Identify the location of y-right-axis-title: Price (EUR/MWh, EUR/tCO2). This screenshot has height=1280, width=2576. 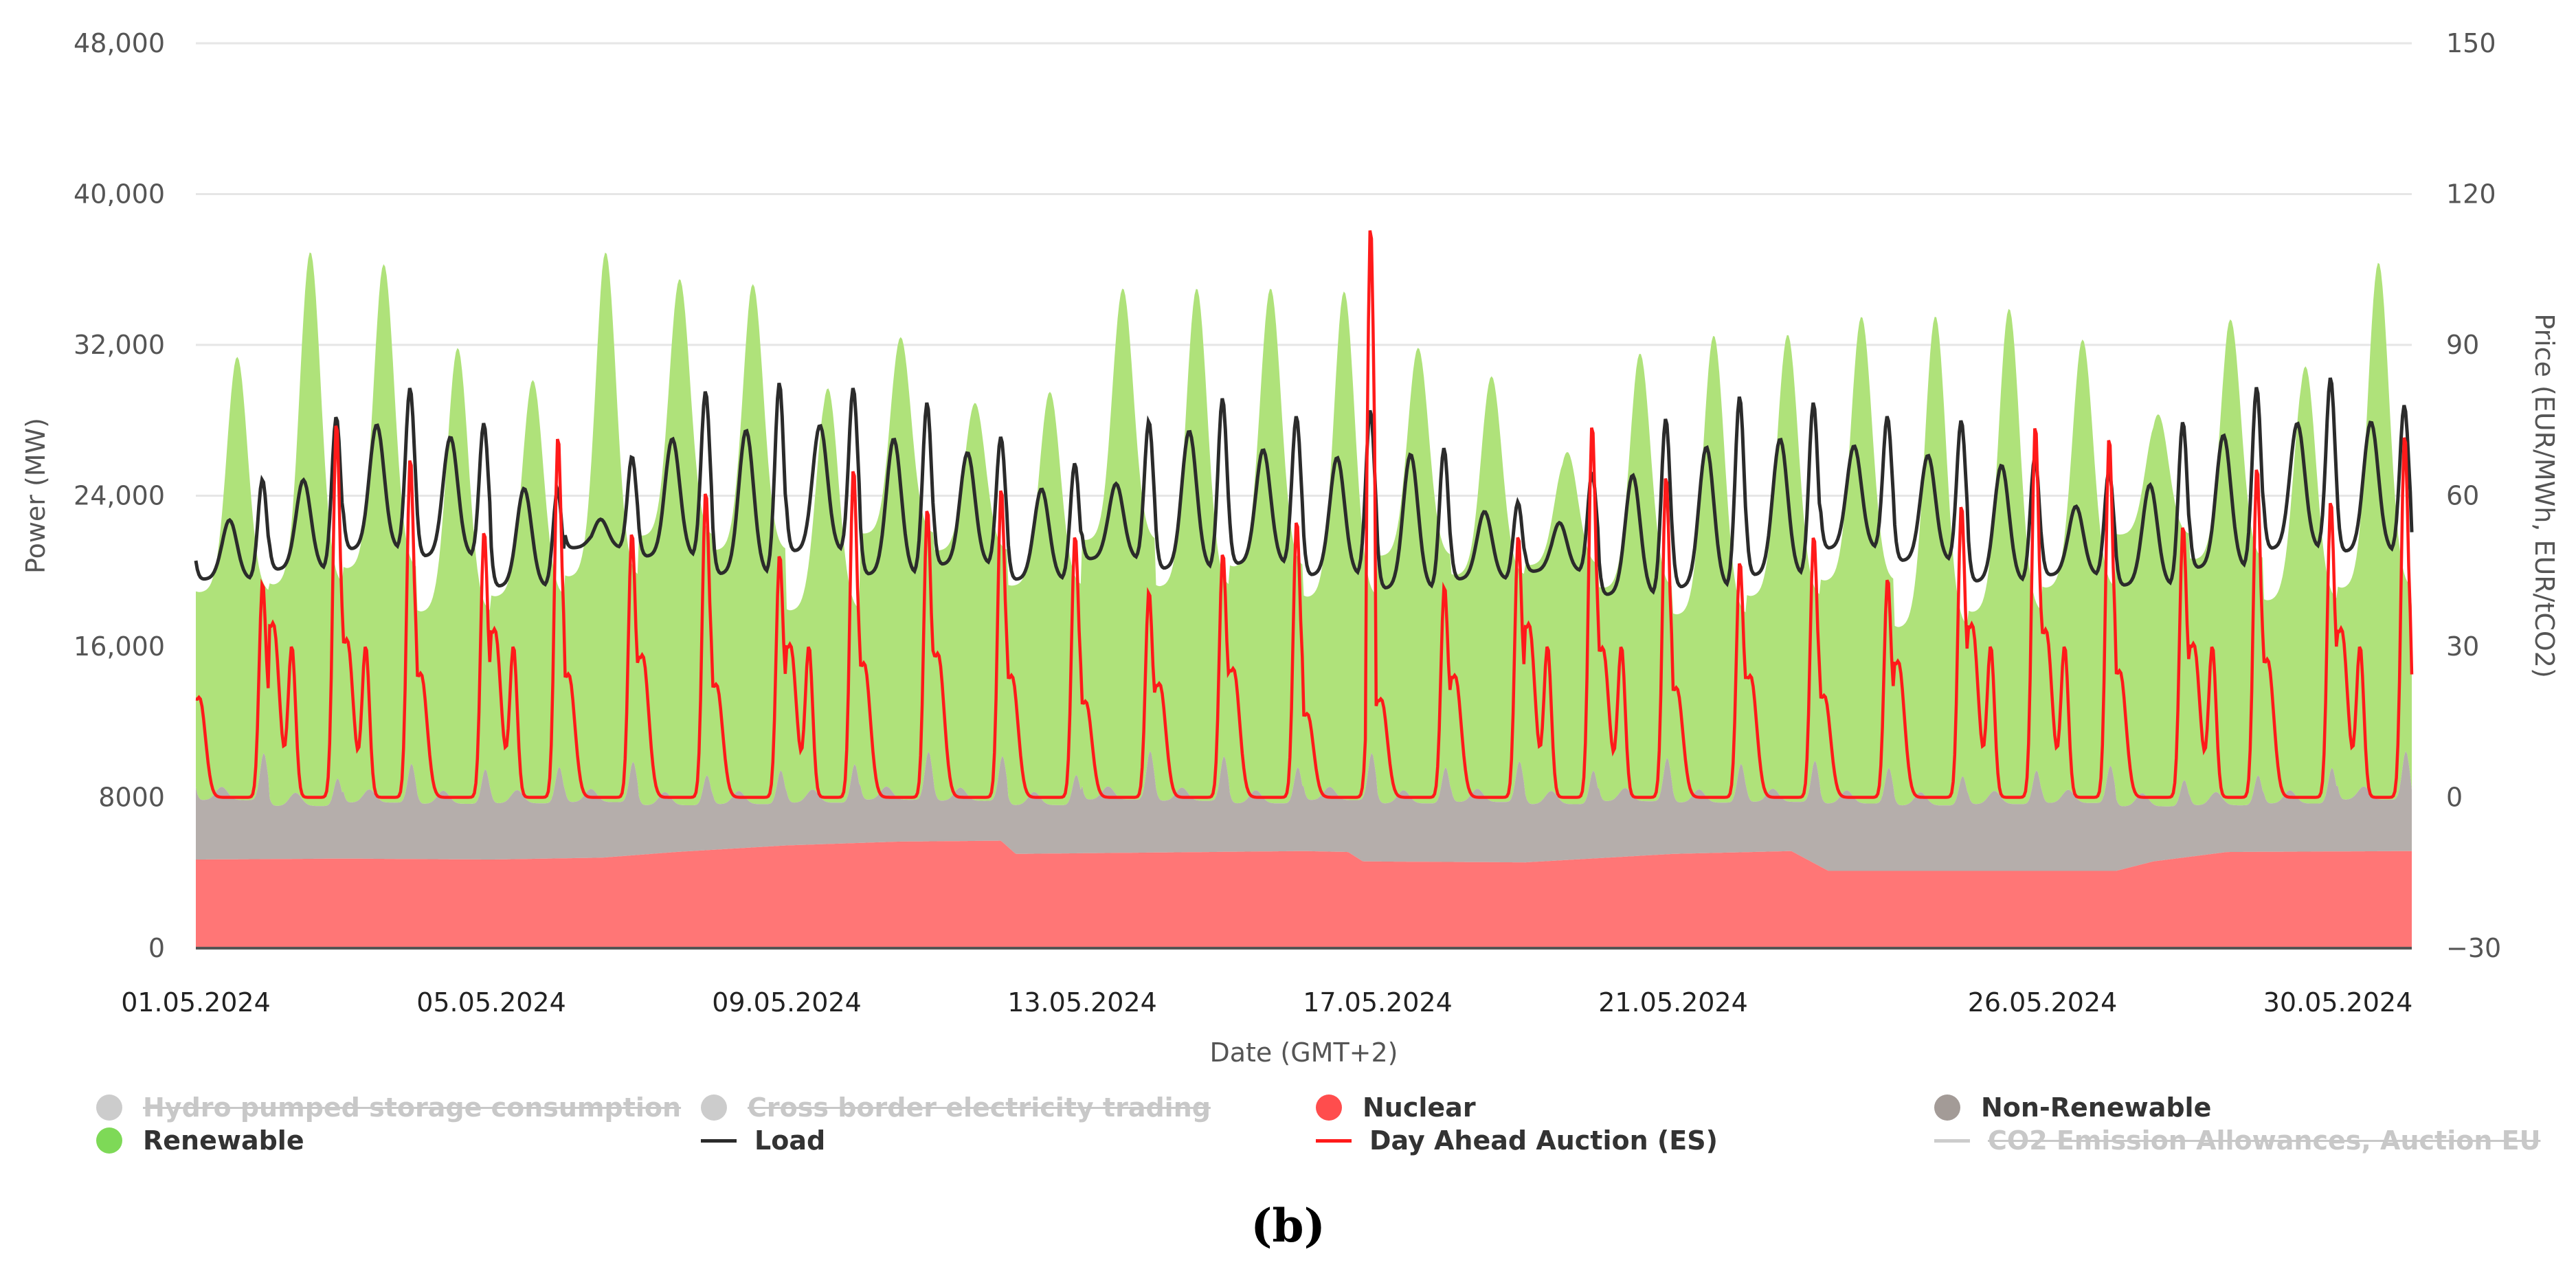
(2544, 496).